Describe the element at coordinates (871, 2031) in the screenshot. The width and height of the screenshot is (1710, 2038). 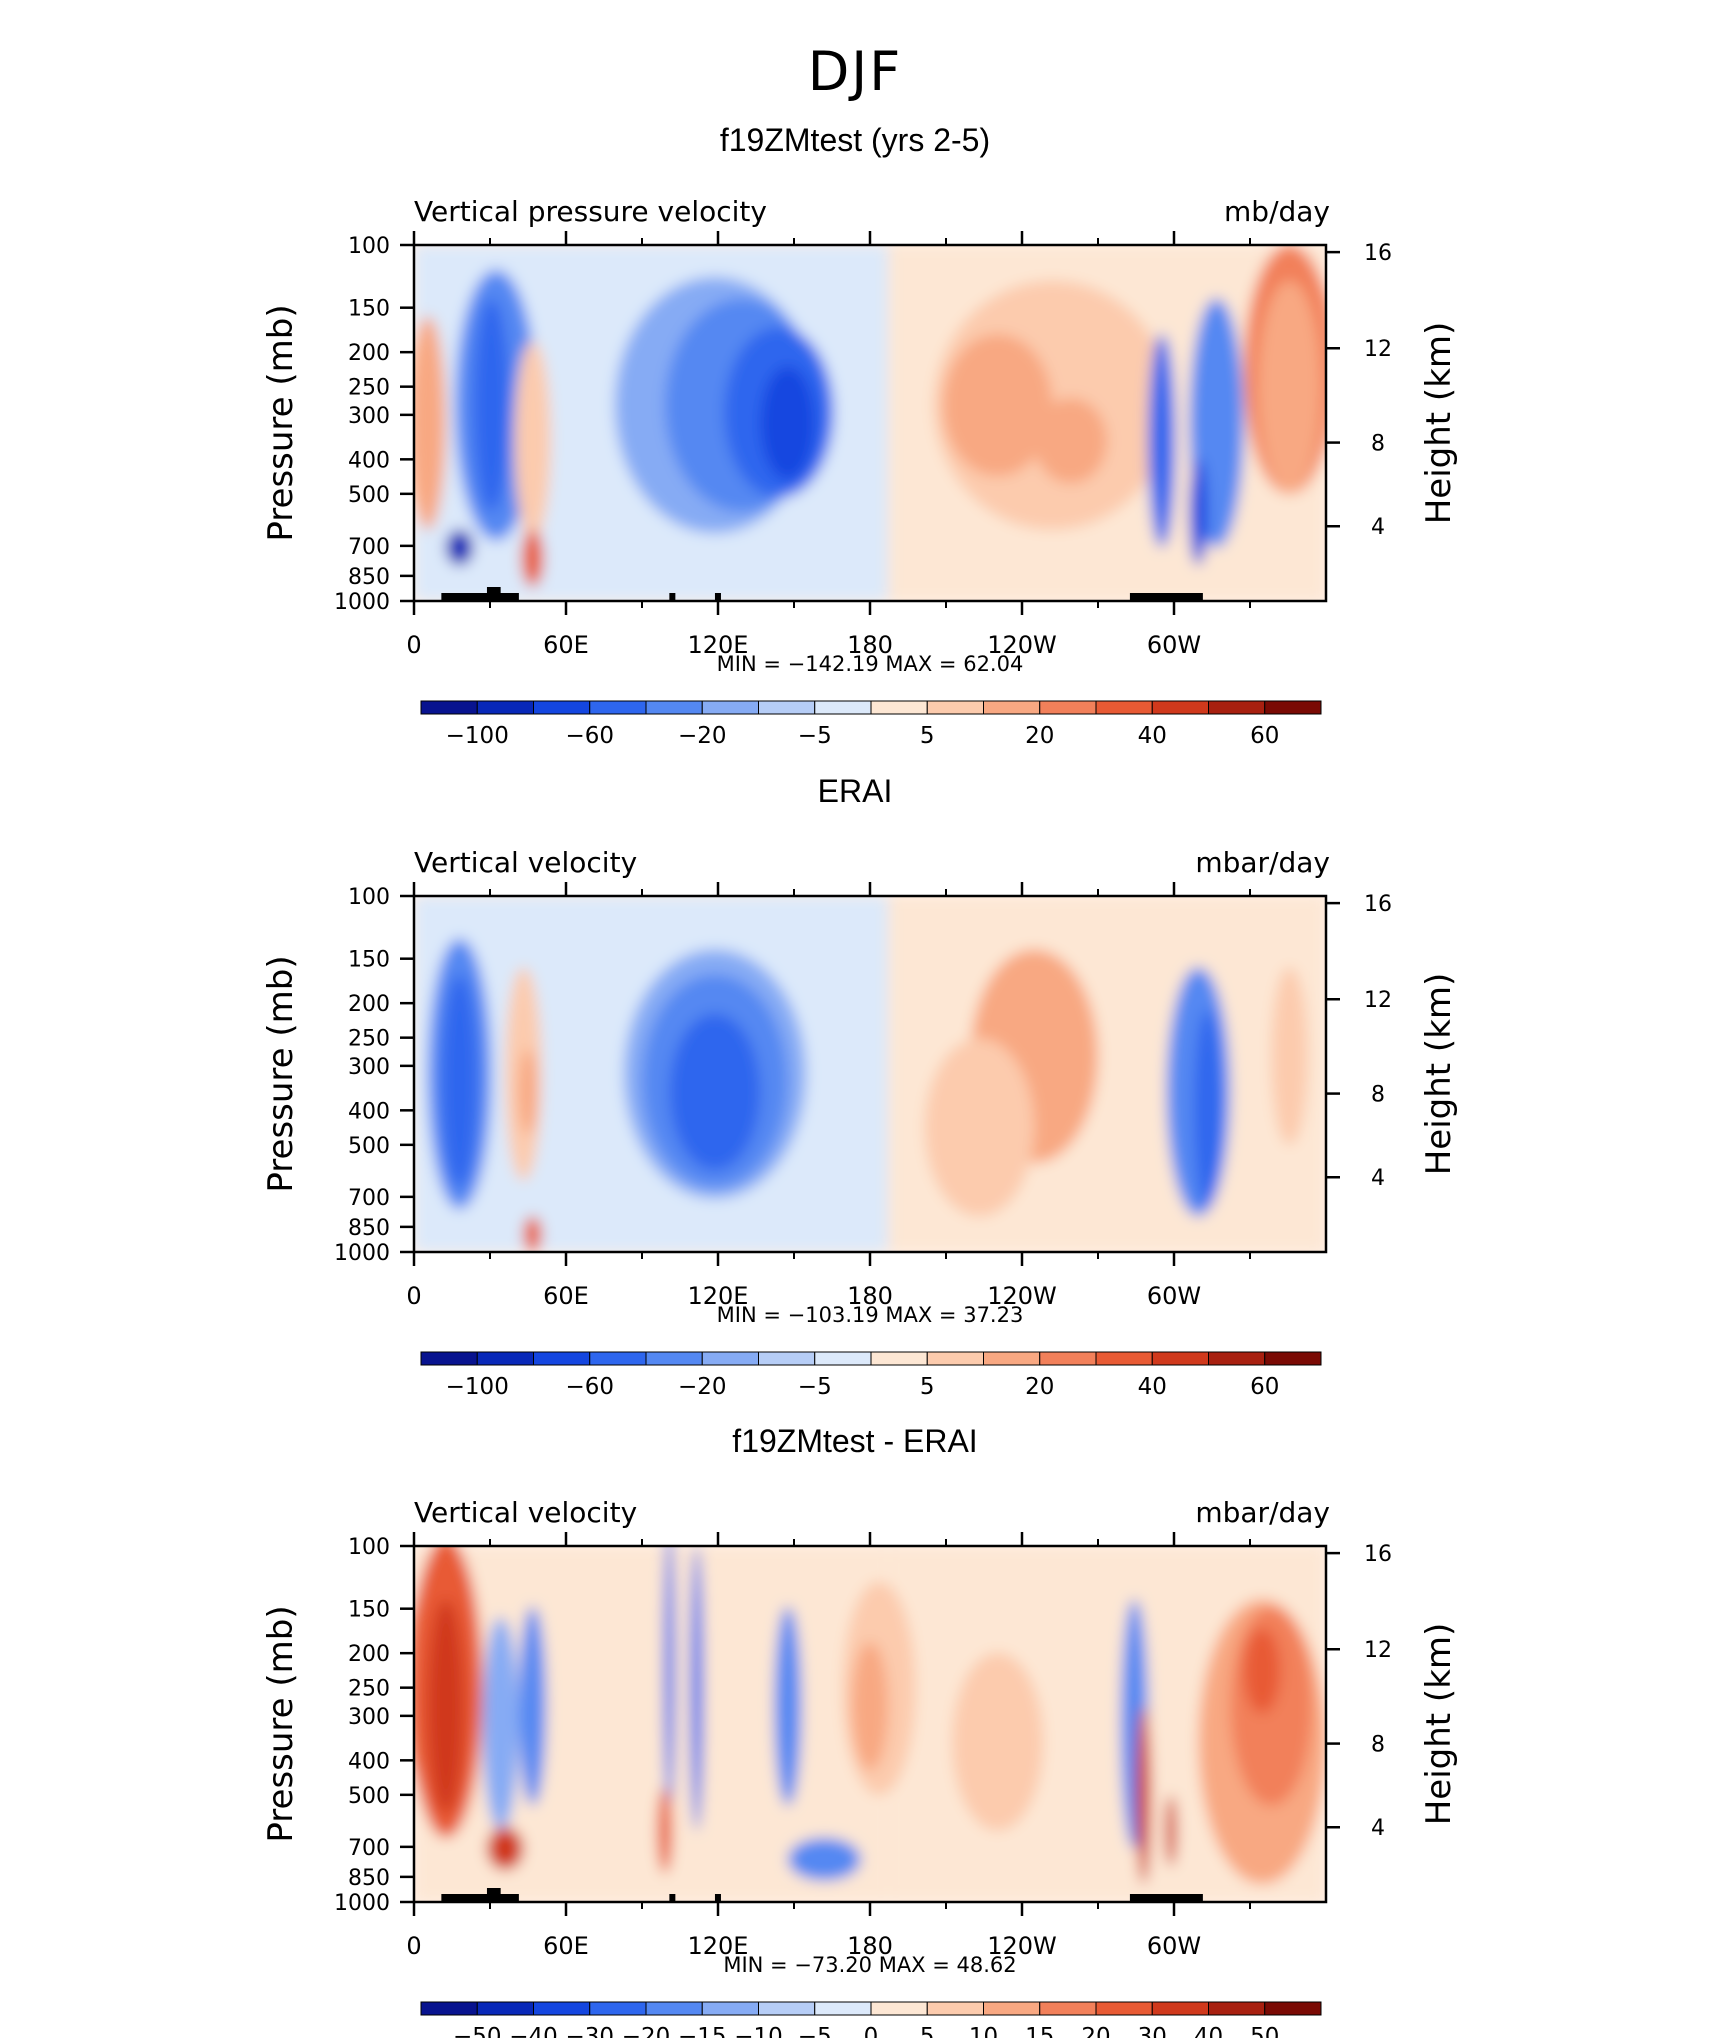
I see `colorbar-label: 0` at that location.